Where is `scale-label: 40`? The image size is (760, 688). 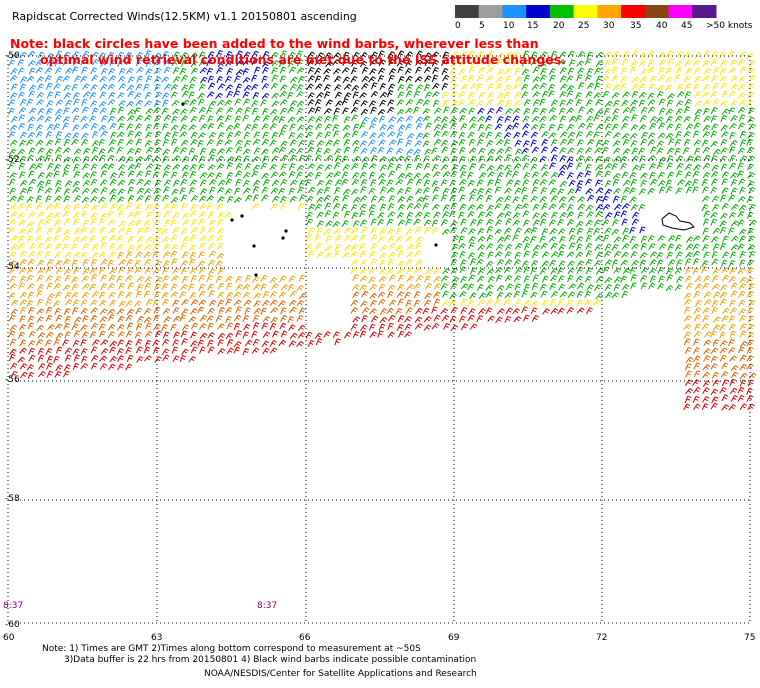 scale-label: 40 is located at coordinates (662, 26).